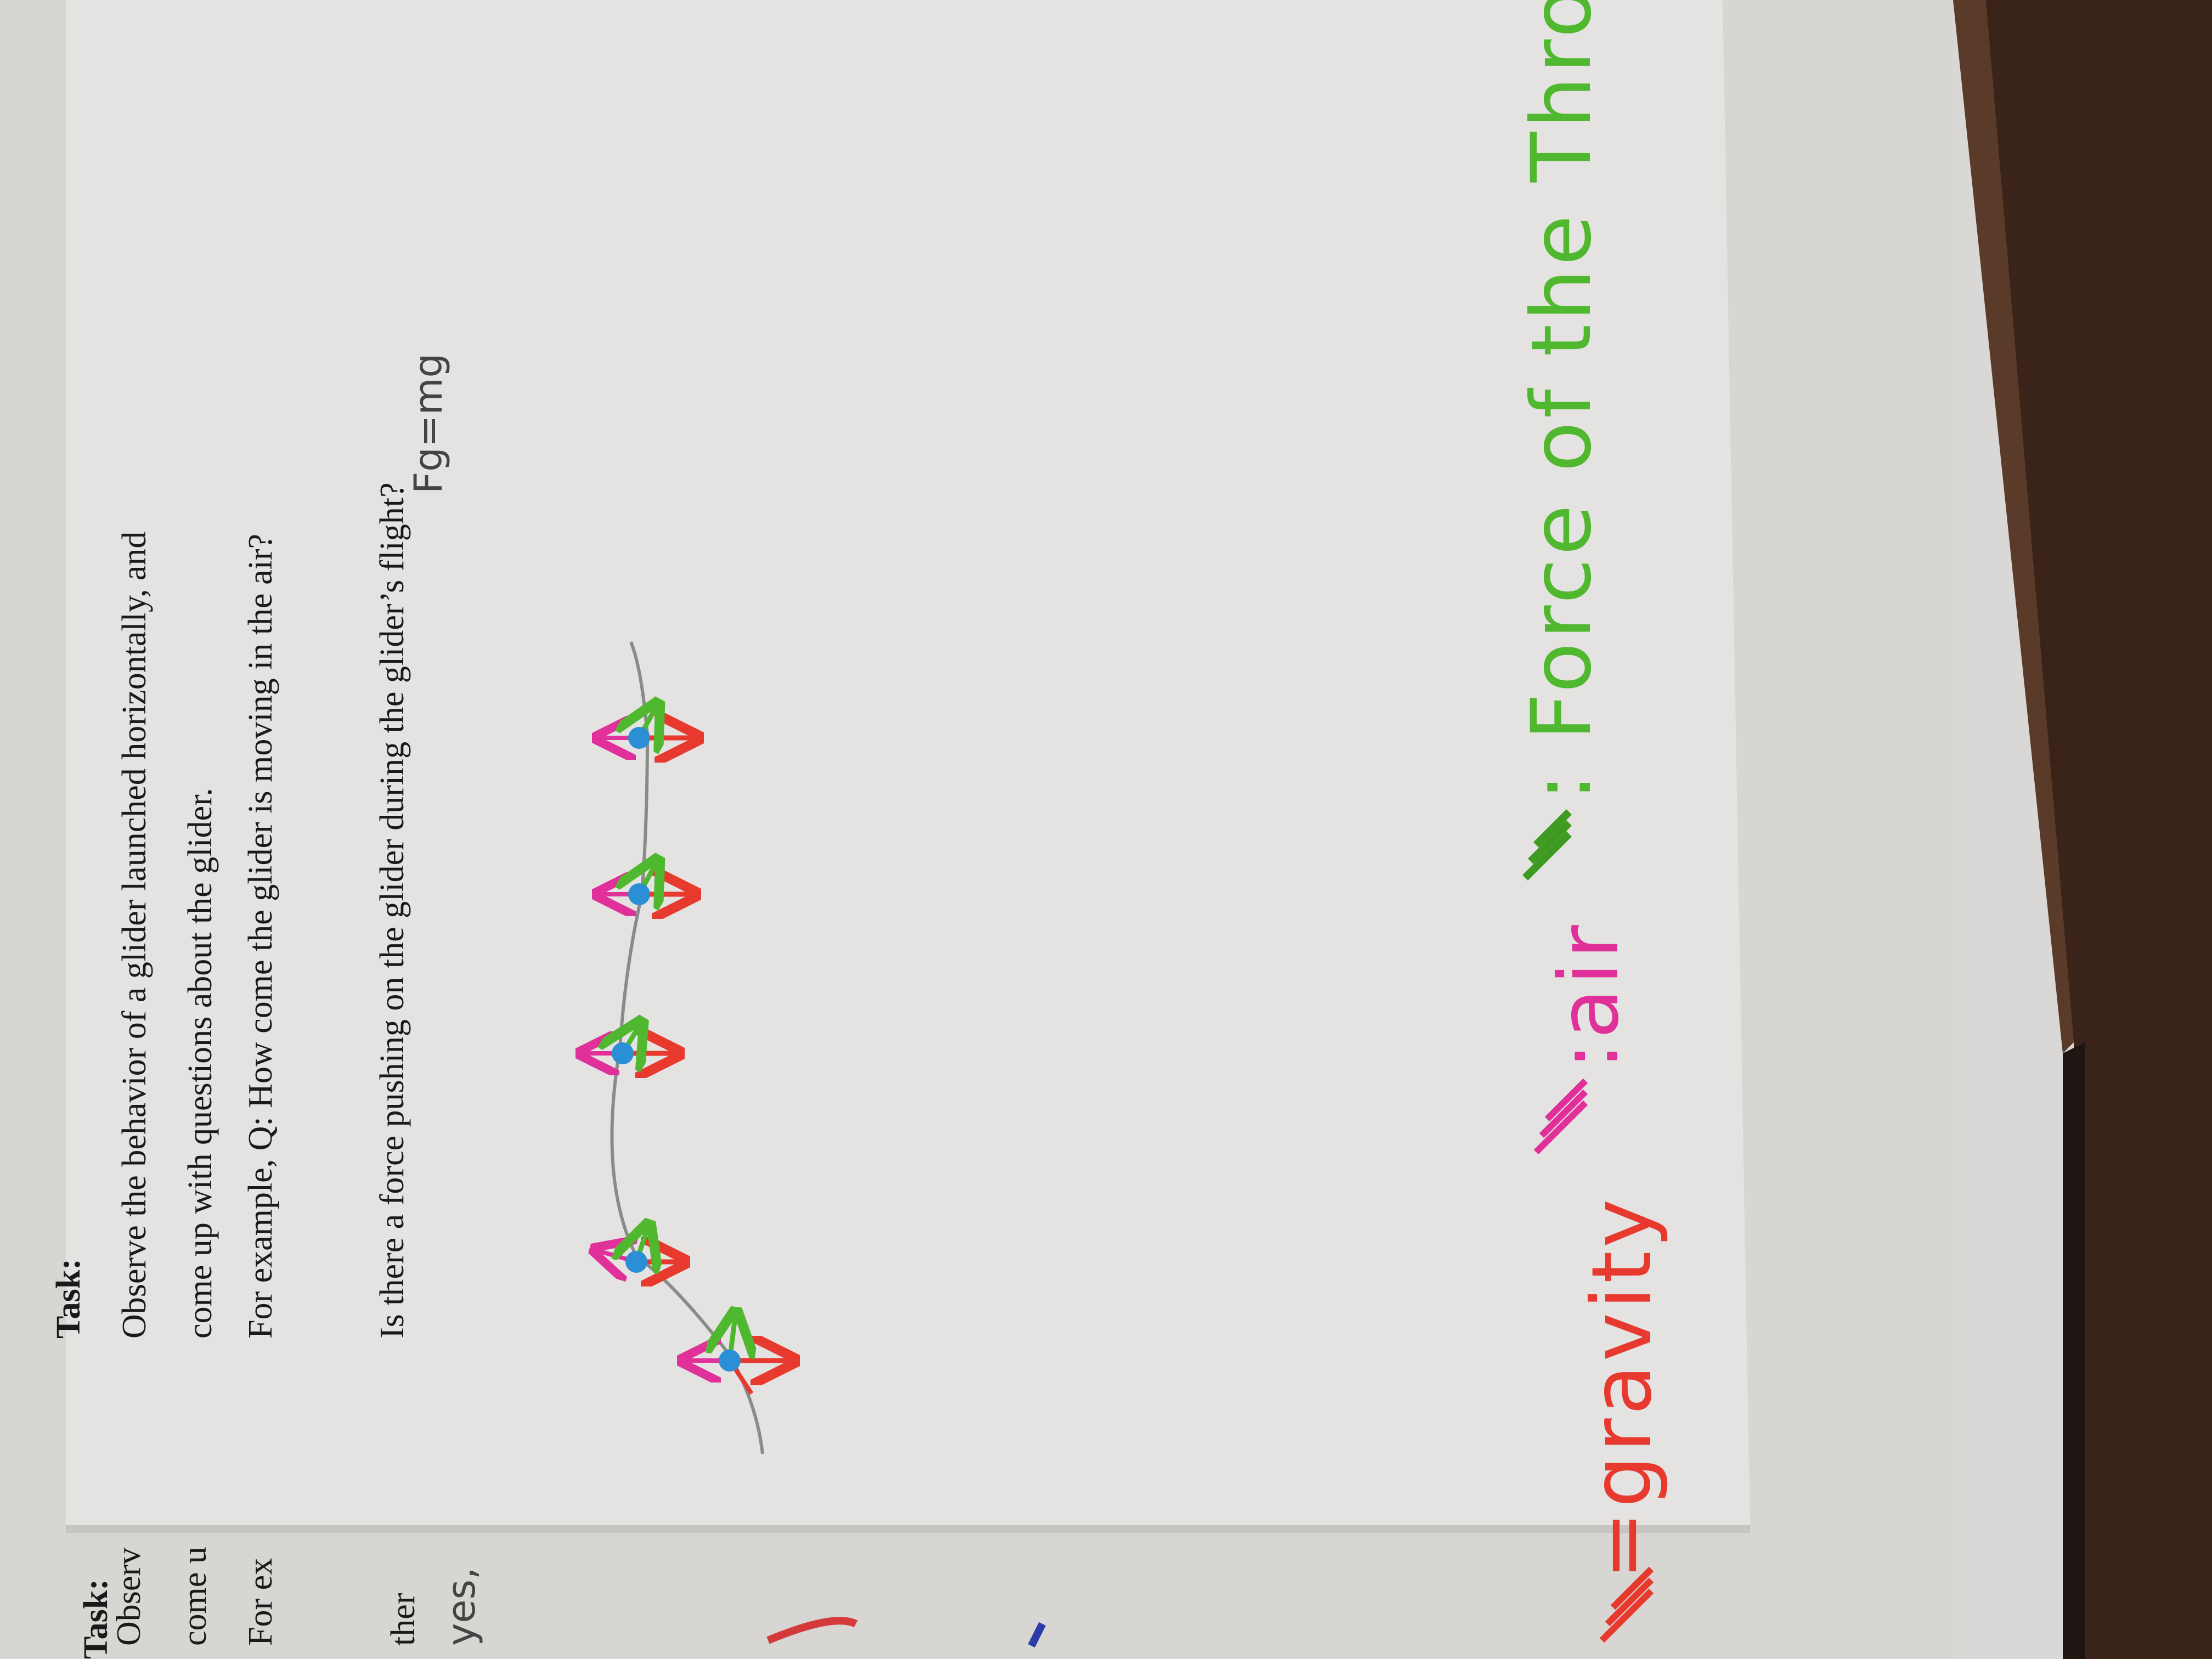 This screenshot has height=1659, width=2212. What do you see at coordinates (2074, 1351) in the screenshot?
I see `table-edge-shadow` at bounding box center [2074, 1351].